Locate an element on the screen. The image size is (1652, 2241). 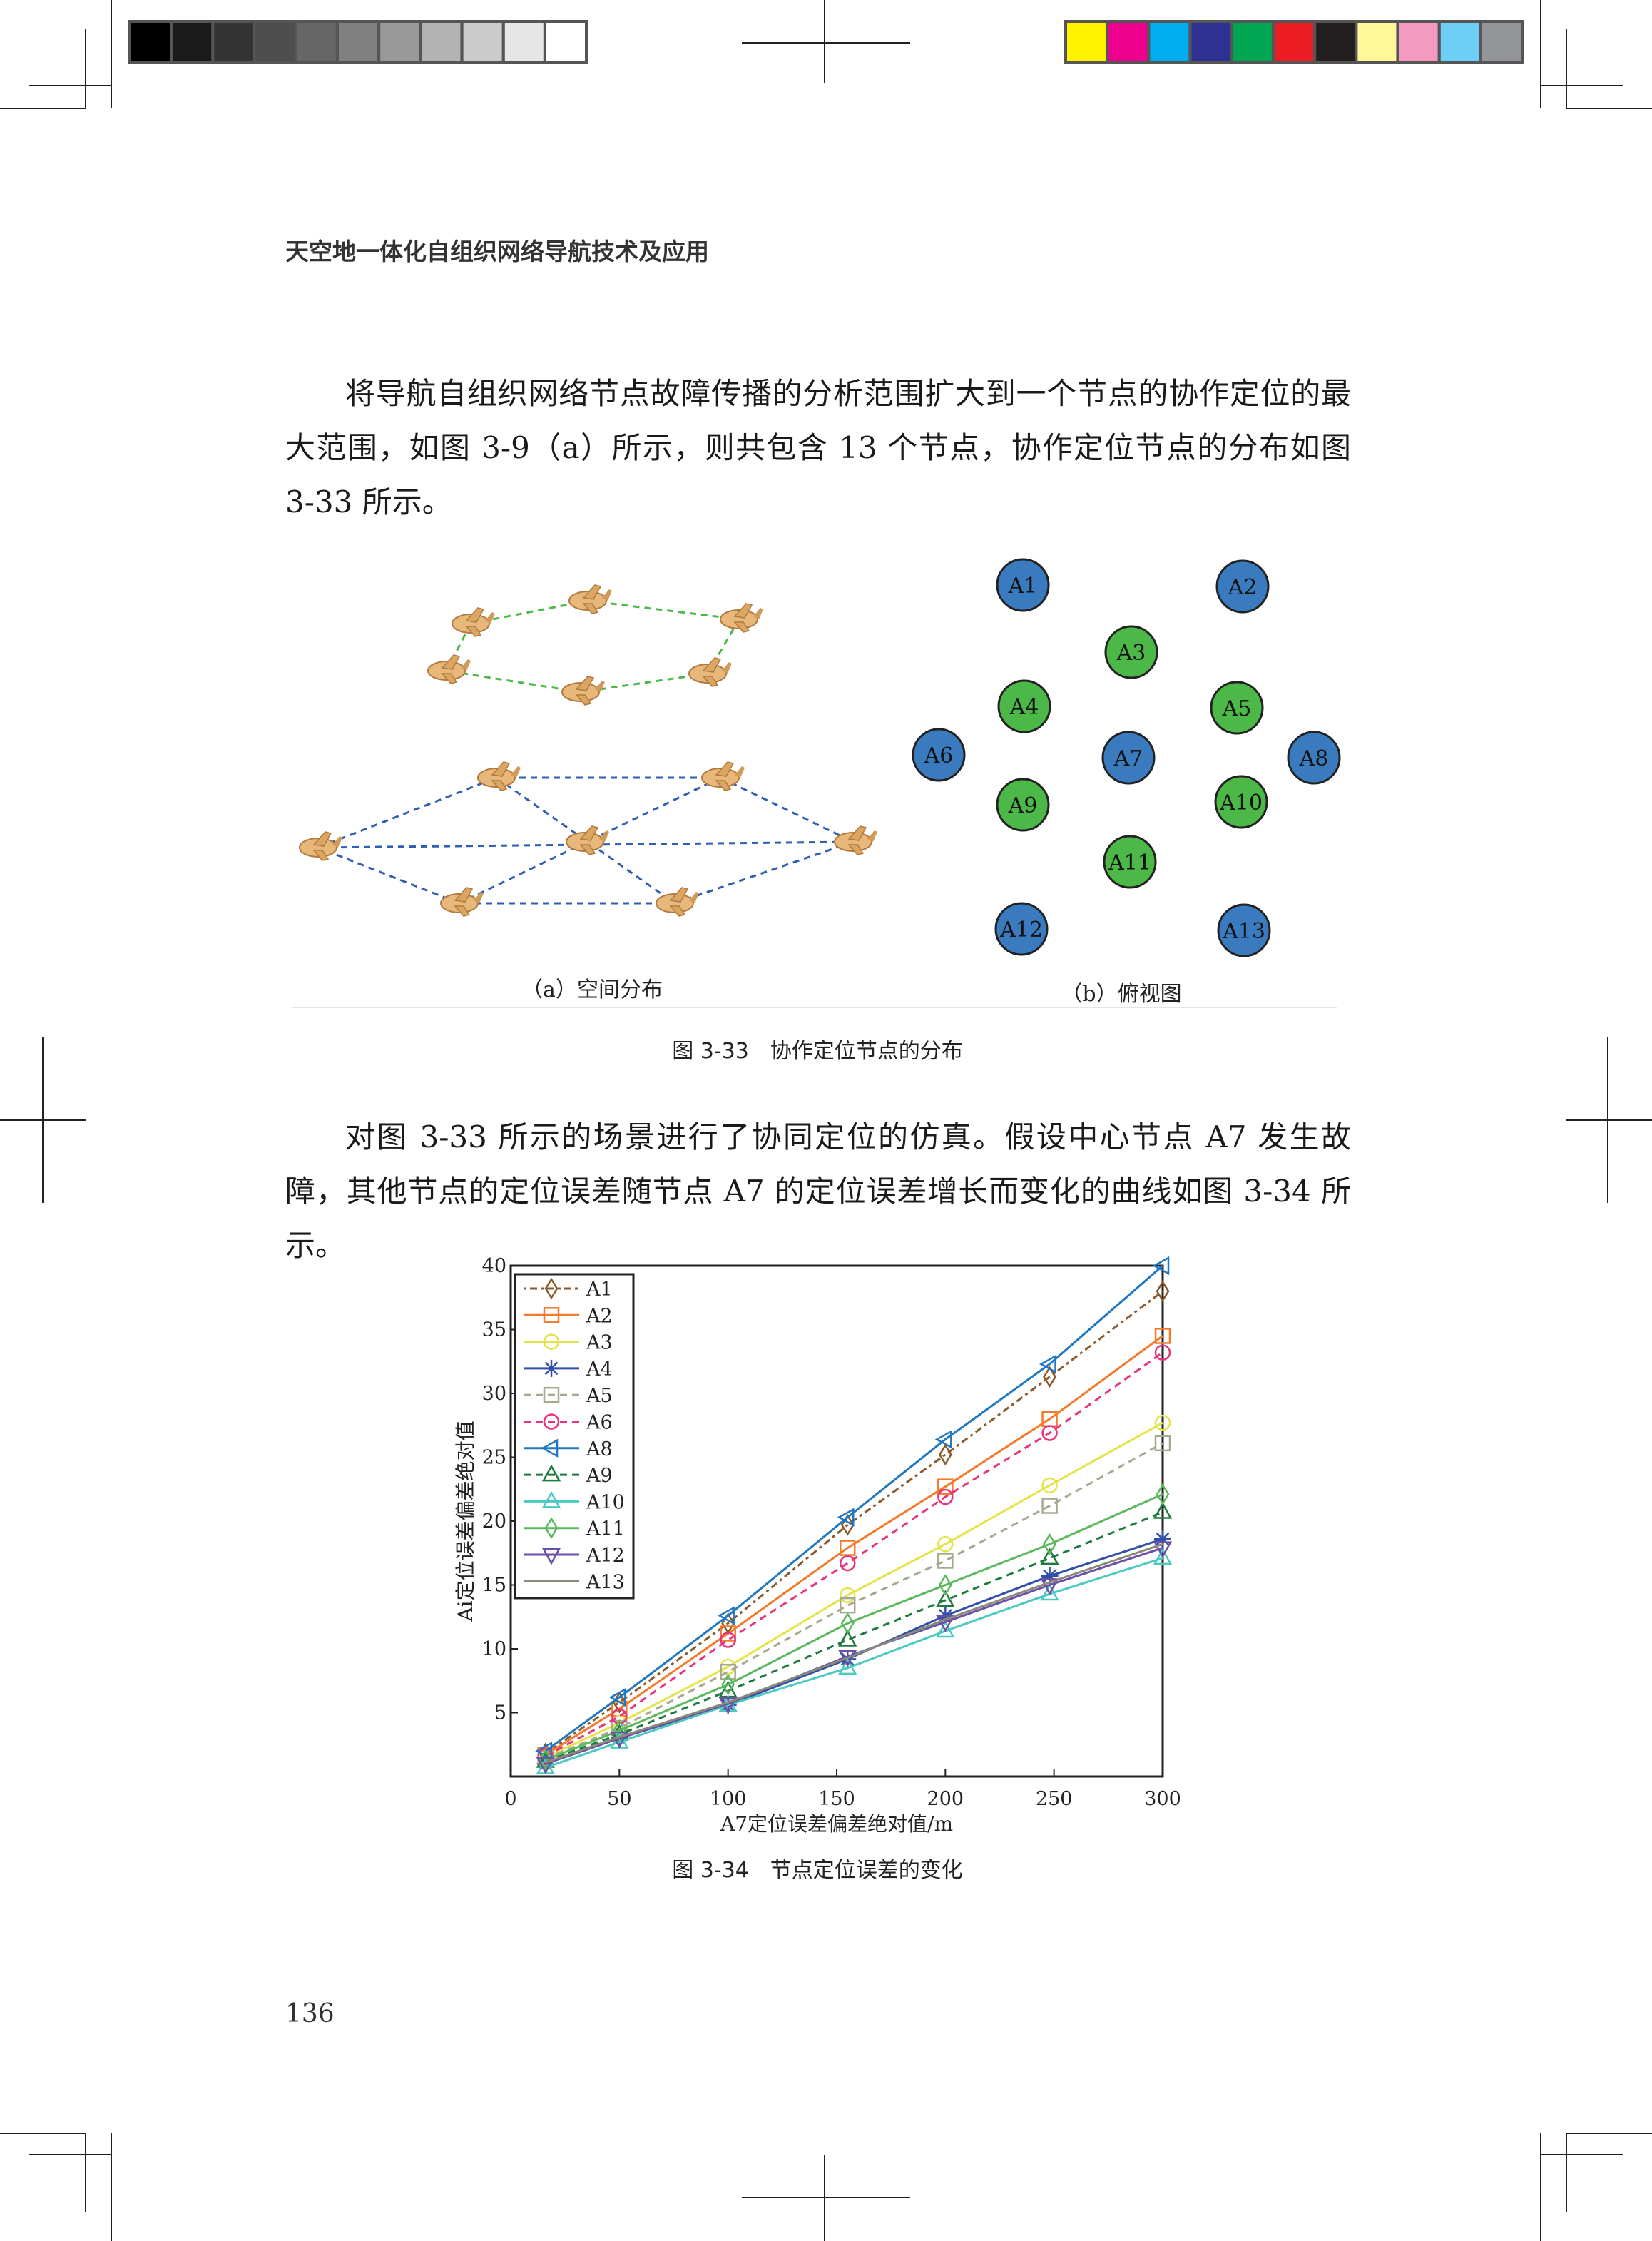
figure-spatial-distribution is located at coordinates (588, 751).